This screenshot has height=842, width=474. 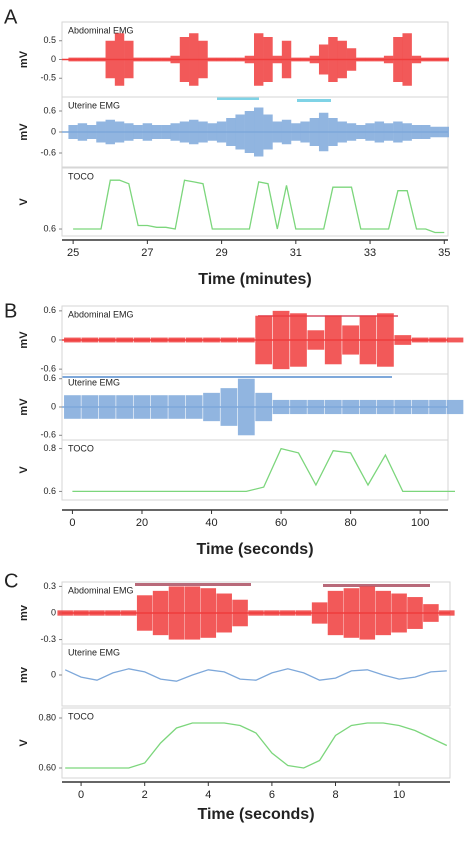 What do you see at coordinates (351, 523) in the screenshot?
I see `x-tick-label: 80` at bounding box center [351, 523].